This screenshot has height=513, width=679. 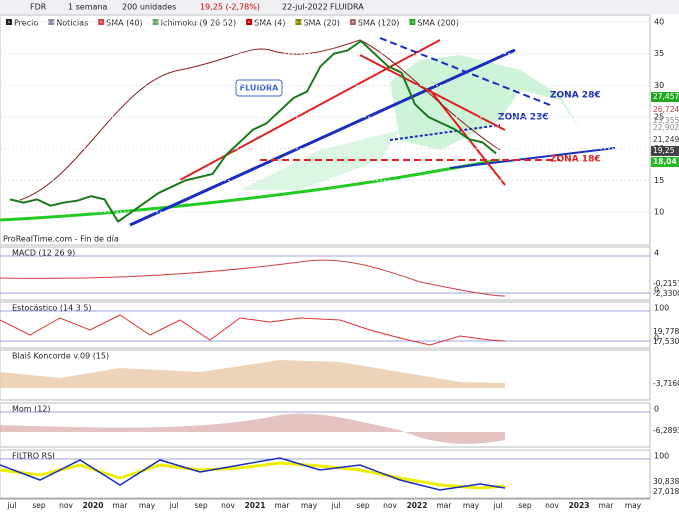 I want to click on y-tick-label: 35, so click(x=659, y=53).